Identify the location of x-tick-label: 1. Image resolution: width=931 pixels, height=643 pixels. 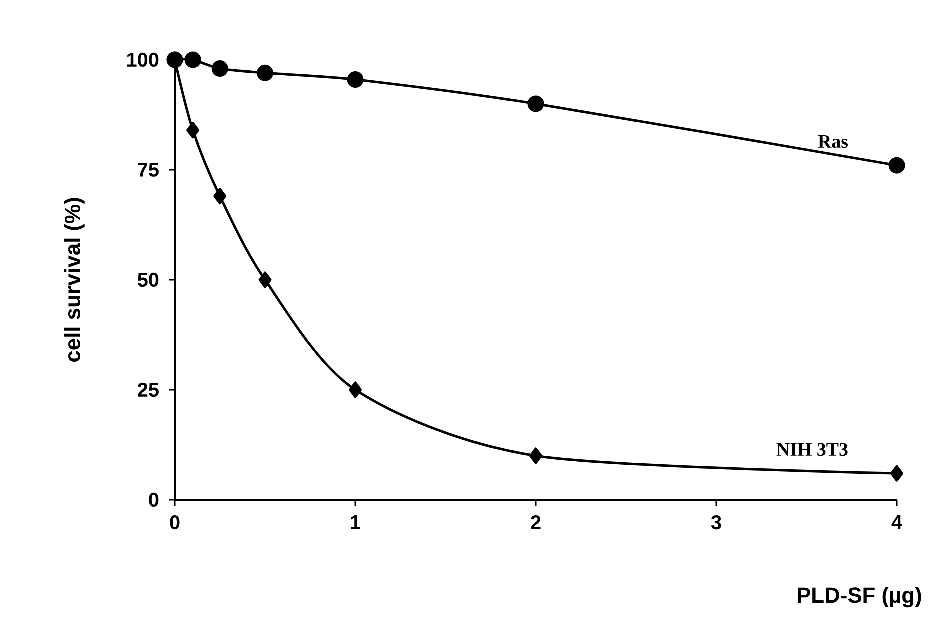
(355, 523).